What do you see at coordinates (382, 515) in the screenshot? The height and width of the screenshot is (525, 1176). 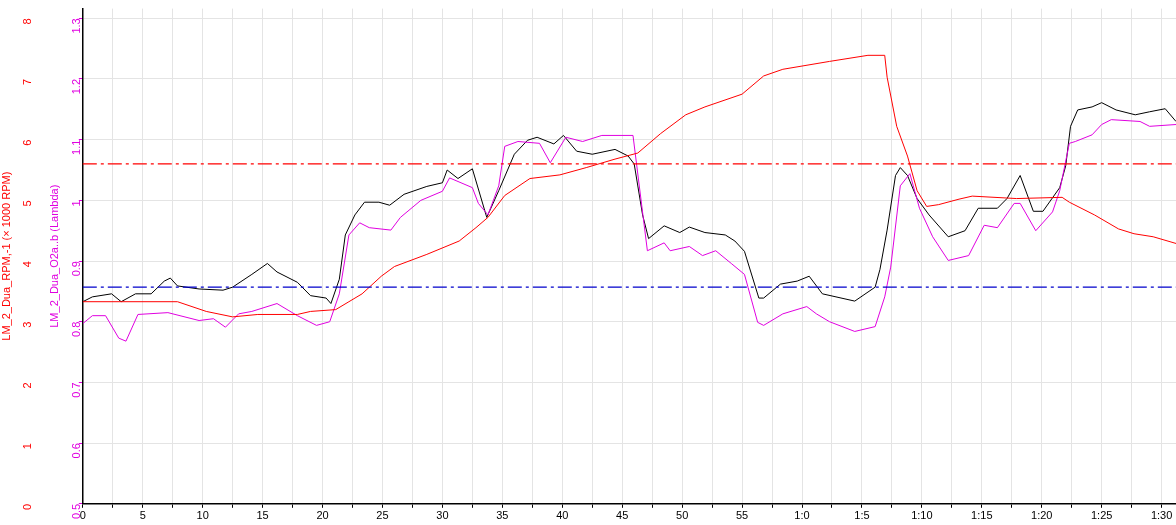 I see `x-tick-label: 25` at bounding box center [382, 515].